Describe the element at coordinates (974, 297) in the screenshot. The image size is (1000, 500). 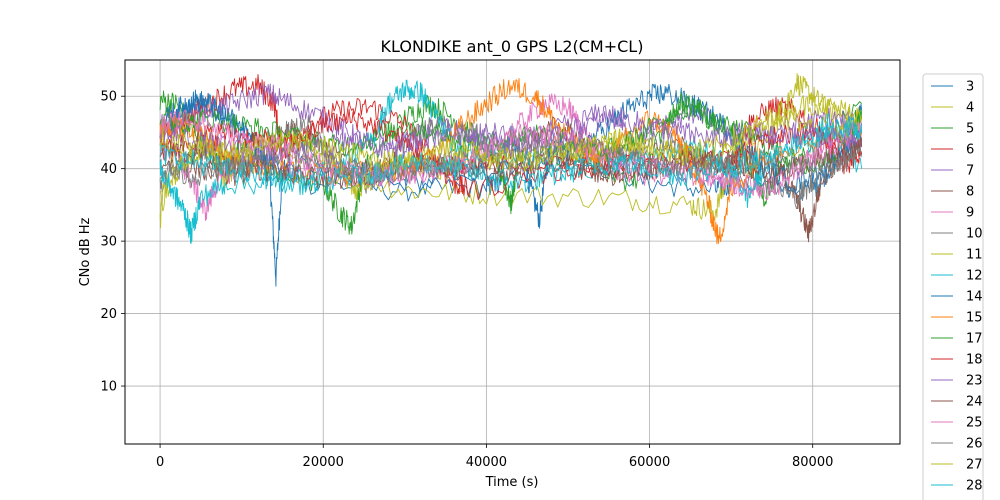
I see `legend-label: 14` at that location.